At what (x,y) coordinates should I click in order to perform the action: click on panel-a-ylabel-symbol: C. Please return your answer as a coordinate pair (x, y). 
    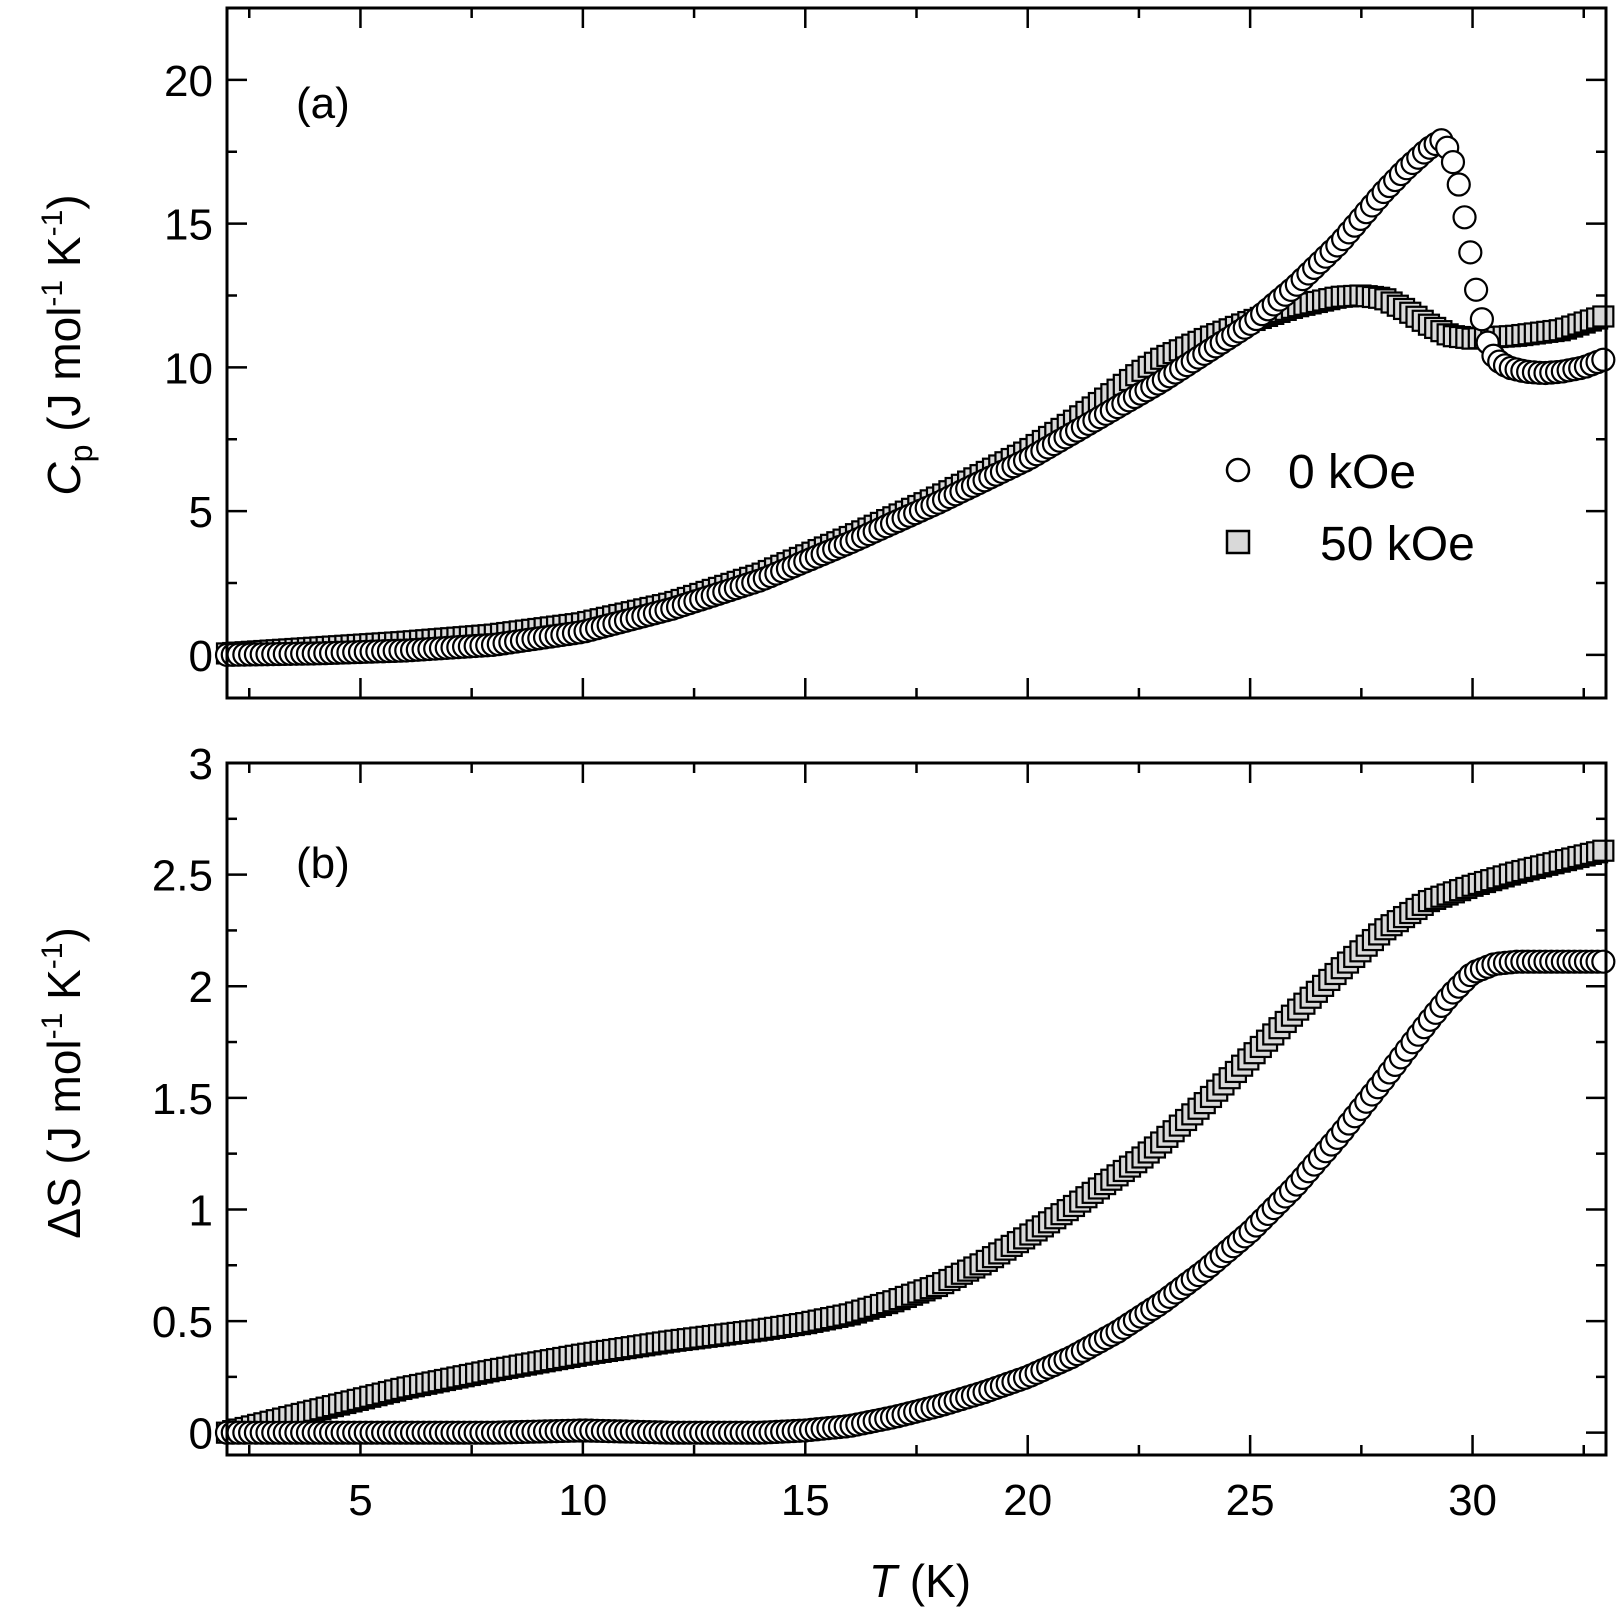
    Looking at the image, I should click on (64, 479).